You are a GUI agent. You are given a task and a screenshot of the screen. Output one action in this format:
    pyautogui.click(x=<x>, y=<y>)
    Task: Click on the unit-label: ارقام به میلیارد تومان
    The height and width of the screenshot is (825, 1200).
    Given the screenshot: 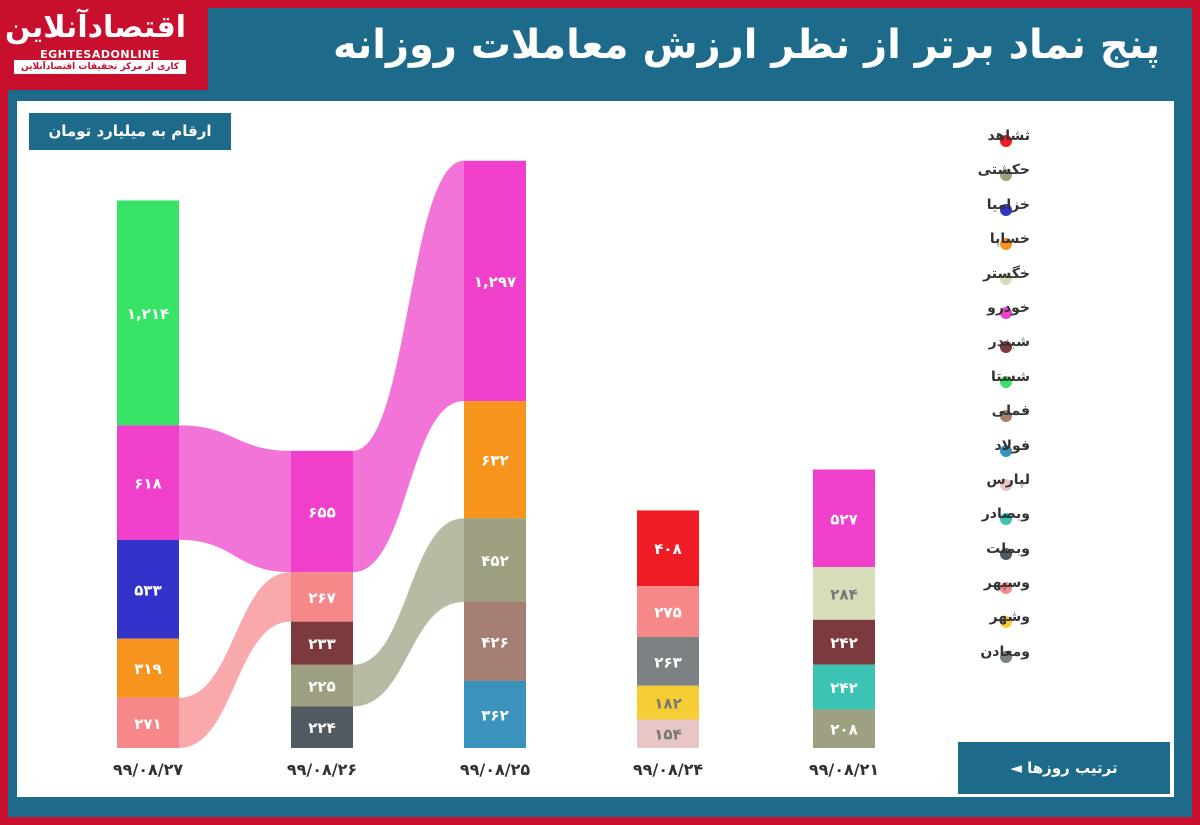 What is the action you would take?
    pyautogui.click(x=130, y=131)
    